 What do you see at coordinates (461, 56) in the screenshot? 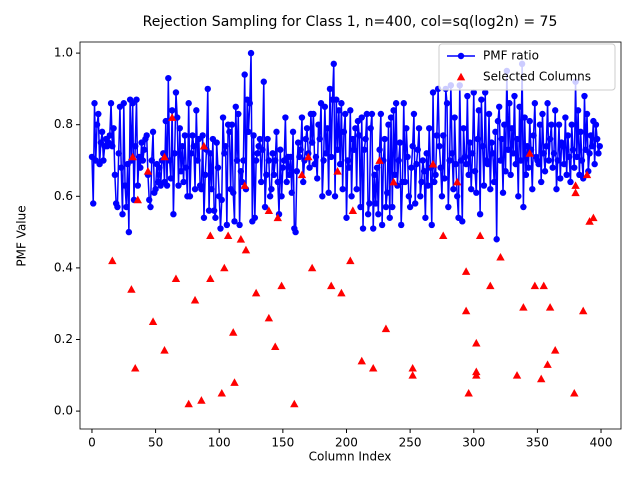
I see `legend-marker` at bounding box center [461, 56].